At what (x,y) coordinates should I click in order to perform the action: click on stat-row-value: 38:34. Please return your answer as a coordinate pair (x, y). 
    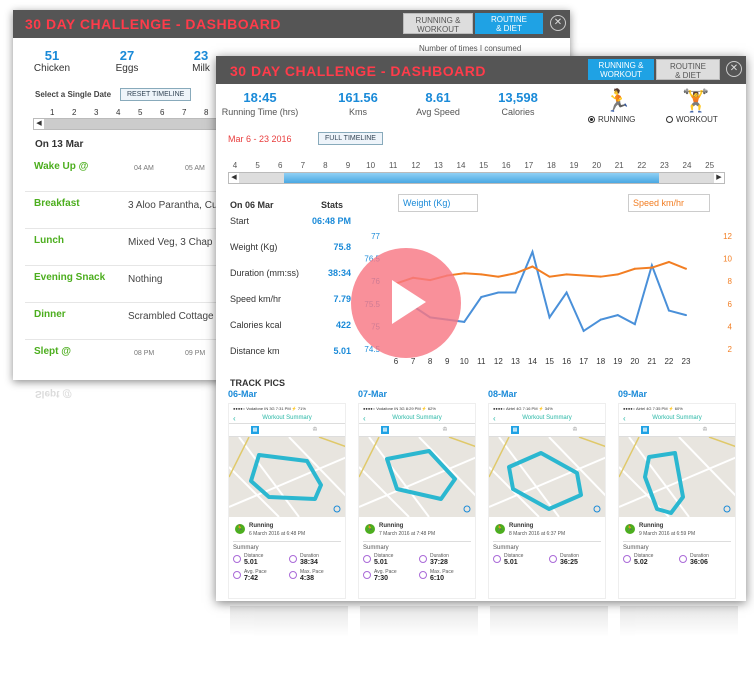
    Looking at the image, I should click on (339, 273).